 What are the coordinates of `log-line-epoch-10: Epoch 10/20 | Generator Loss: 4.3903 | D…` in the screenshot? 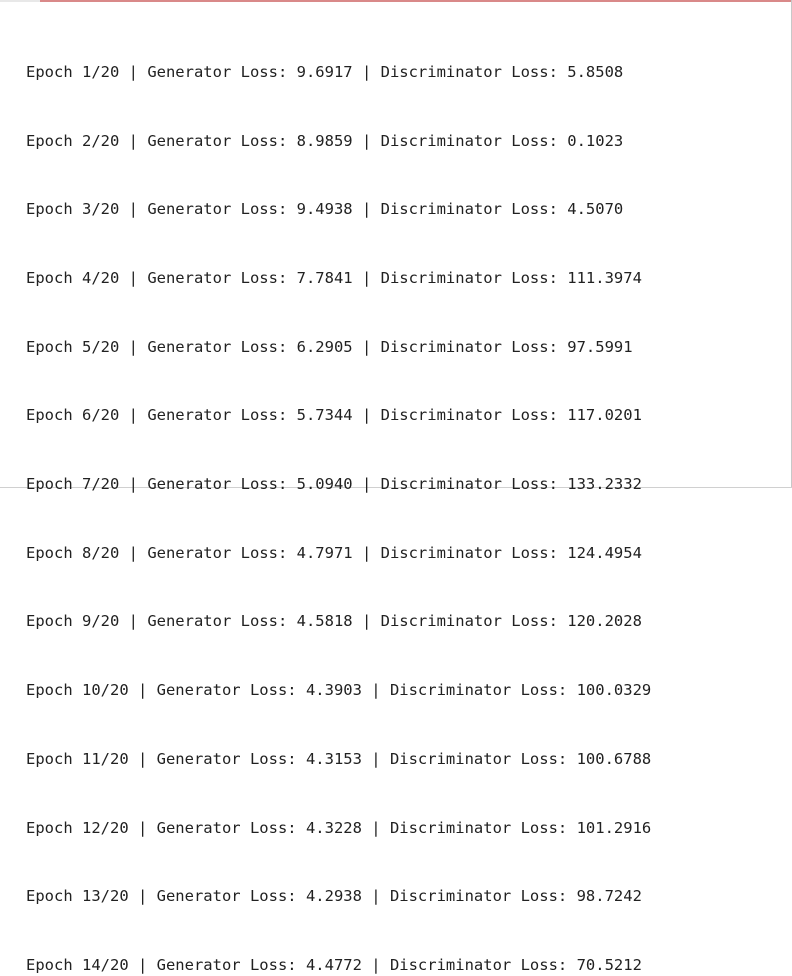 It's located at (339, 690).